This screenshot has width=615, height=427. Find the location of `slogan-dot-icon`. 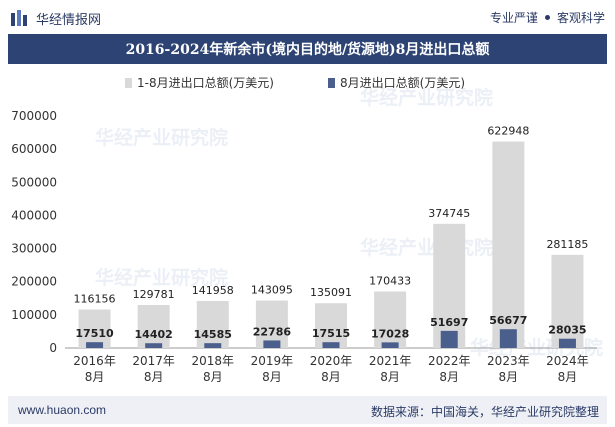

slogan-dot-icon is located at coordinates (547, 17).